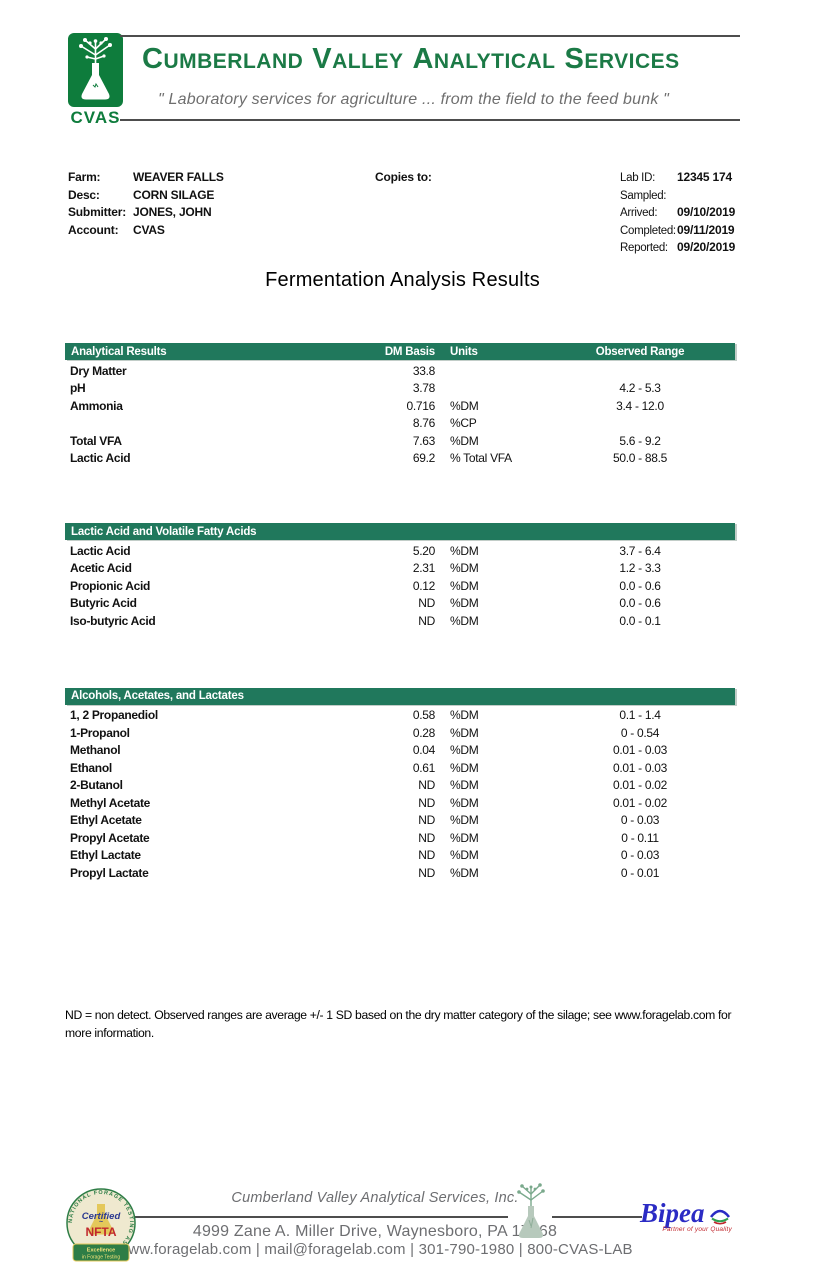 Image resolution: width=816 pixels, height=1276 pixels. I want to click on param-label: Dry Matter, so click(98, 370).